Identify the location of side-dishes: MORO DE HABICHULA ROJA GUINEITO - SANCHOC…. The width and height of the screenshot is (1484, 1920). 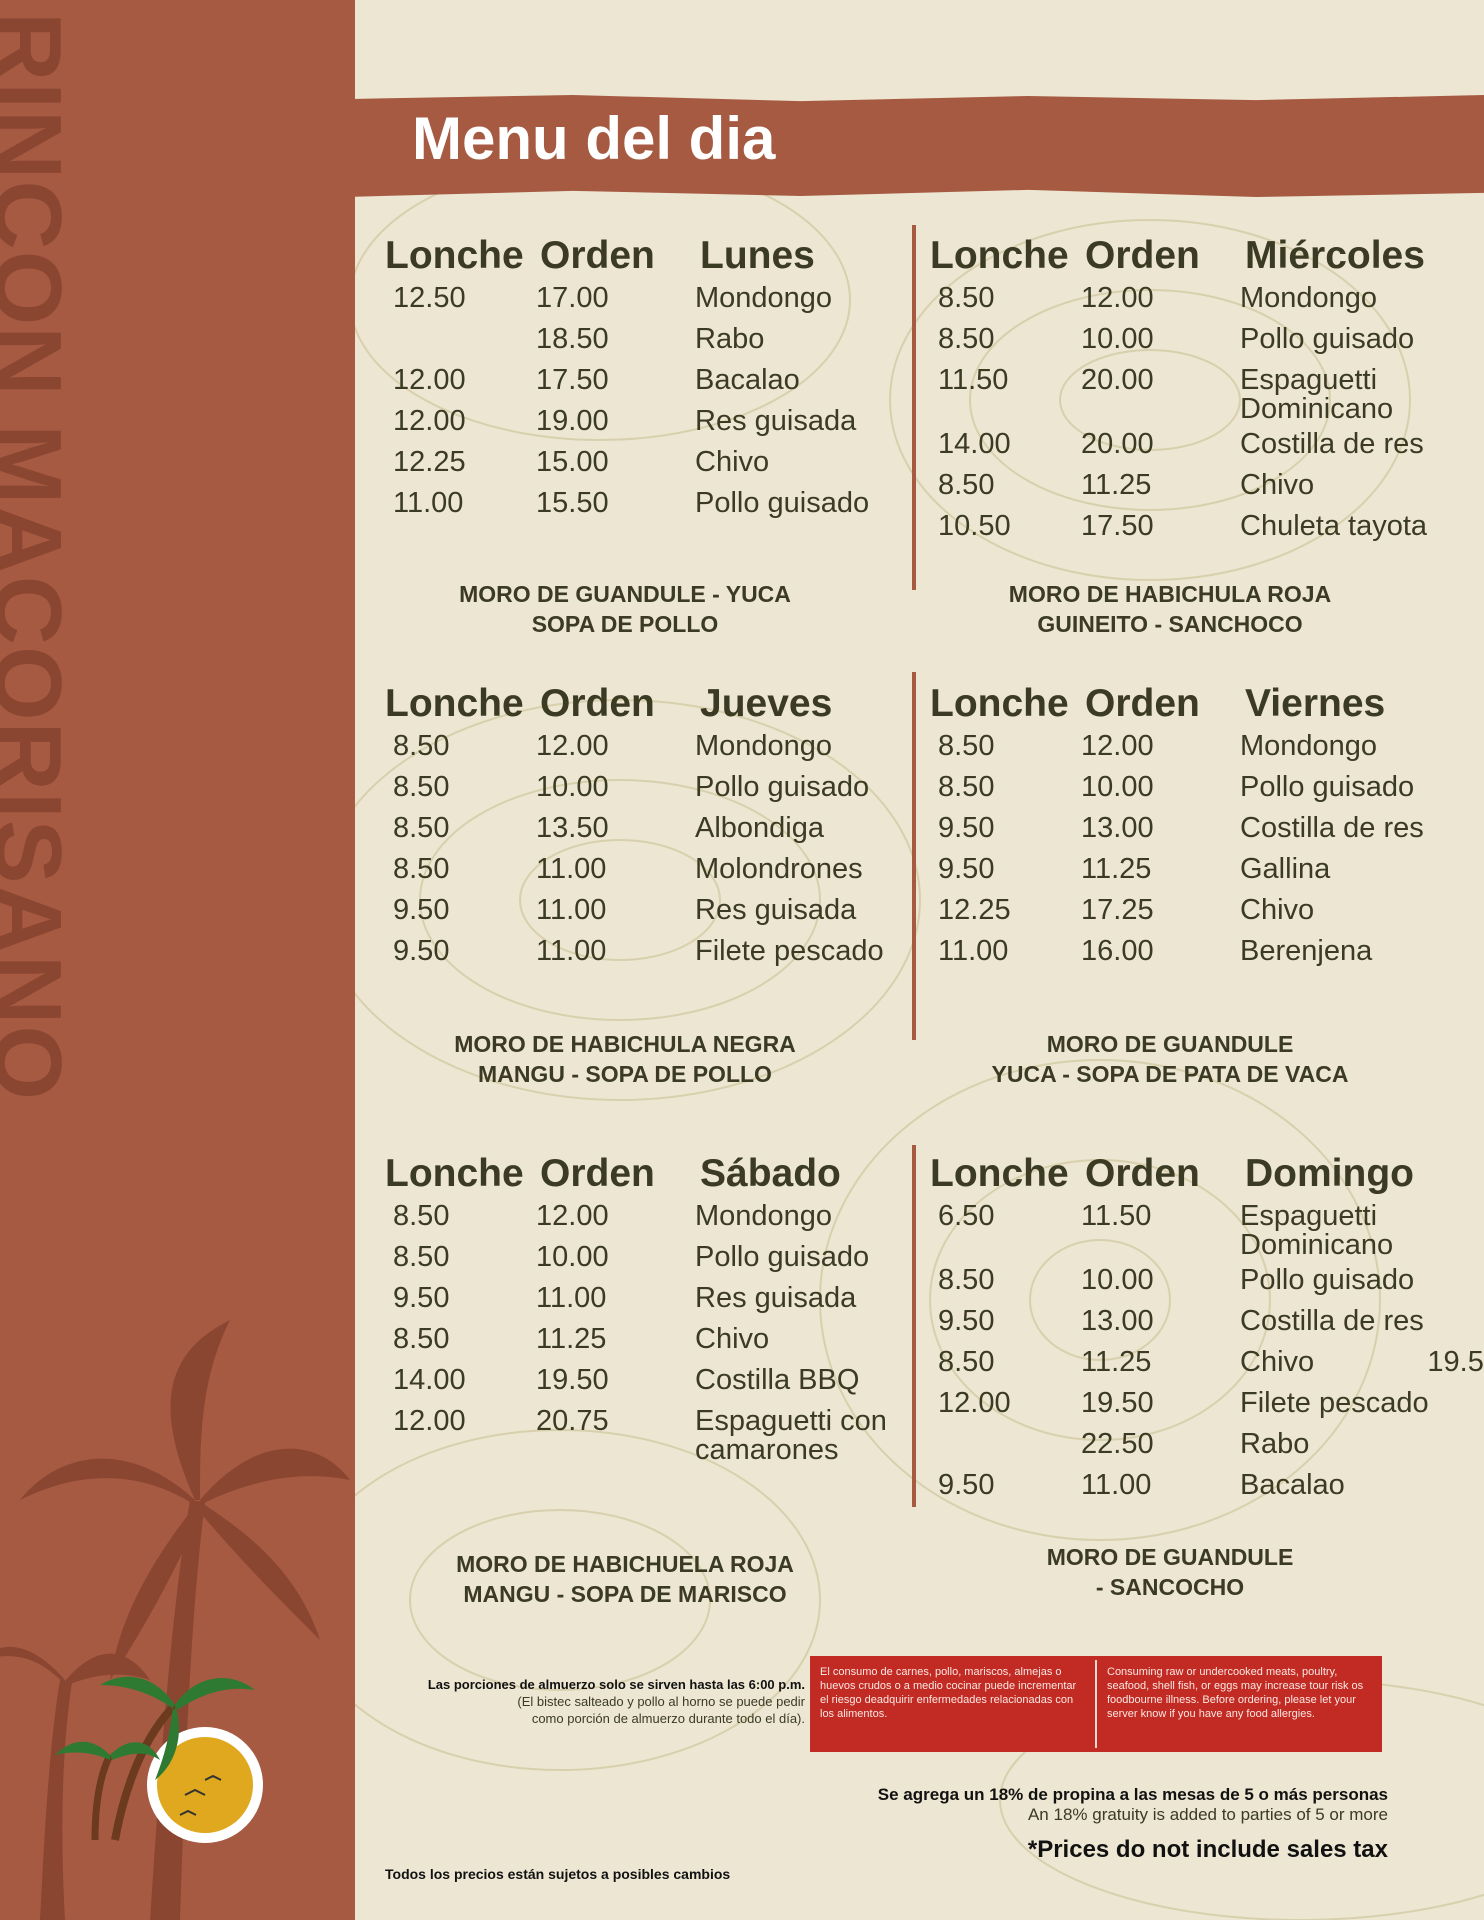
(1170, 609).